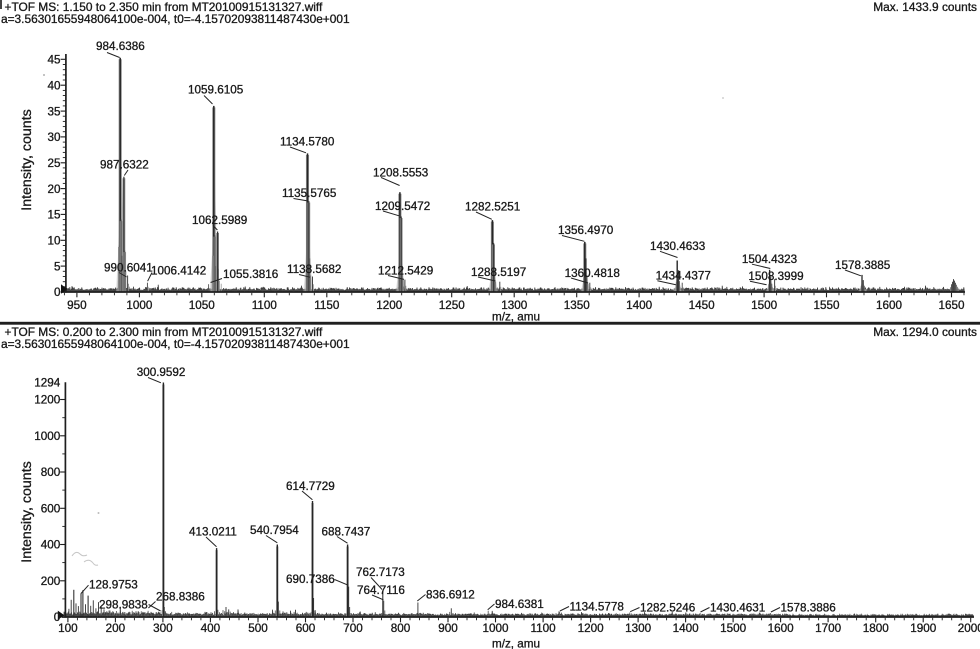  I want to click on svg-text: 1062.5989, so click(219, 220).